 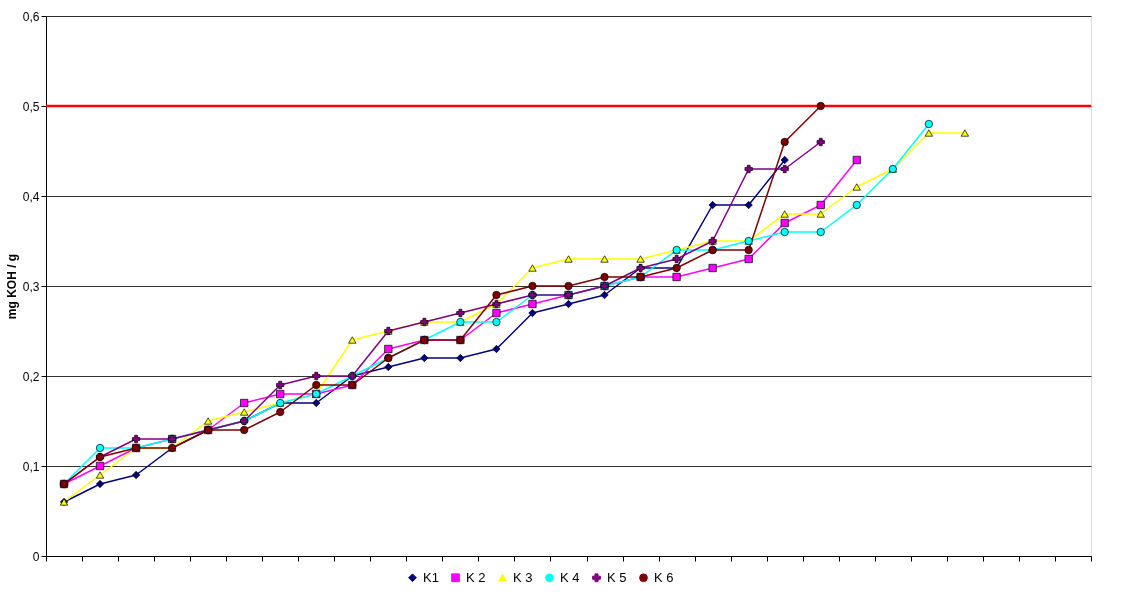 What do you see at coordinates (476, 577) in the screenshot?
I see `legend-label: K 2` at bounding box center [476, 577].